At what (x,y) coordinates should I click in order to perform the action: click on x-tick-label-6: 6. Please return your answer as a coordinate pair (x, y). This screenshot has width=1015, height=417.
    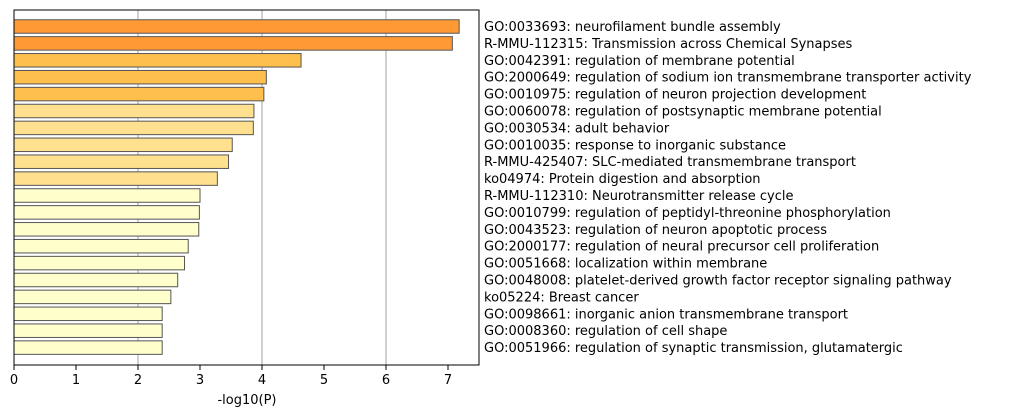
    Looking at the image, I should click on (386, 380).